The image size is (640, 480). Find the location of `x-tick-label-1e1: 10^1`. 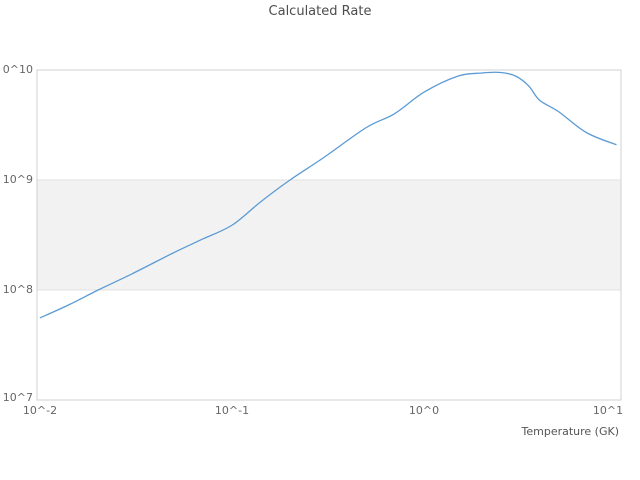

x-tick-label-1e1: 10^1 is located at coordinates (608, 410).